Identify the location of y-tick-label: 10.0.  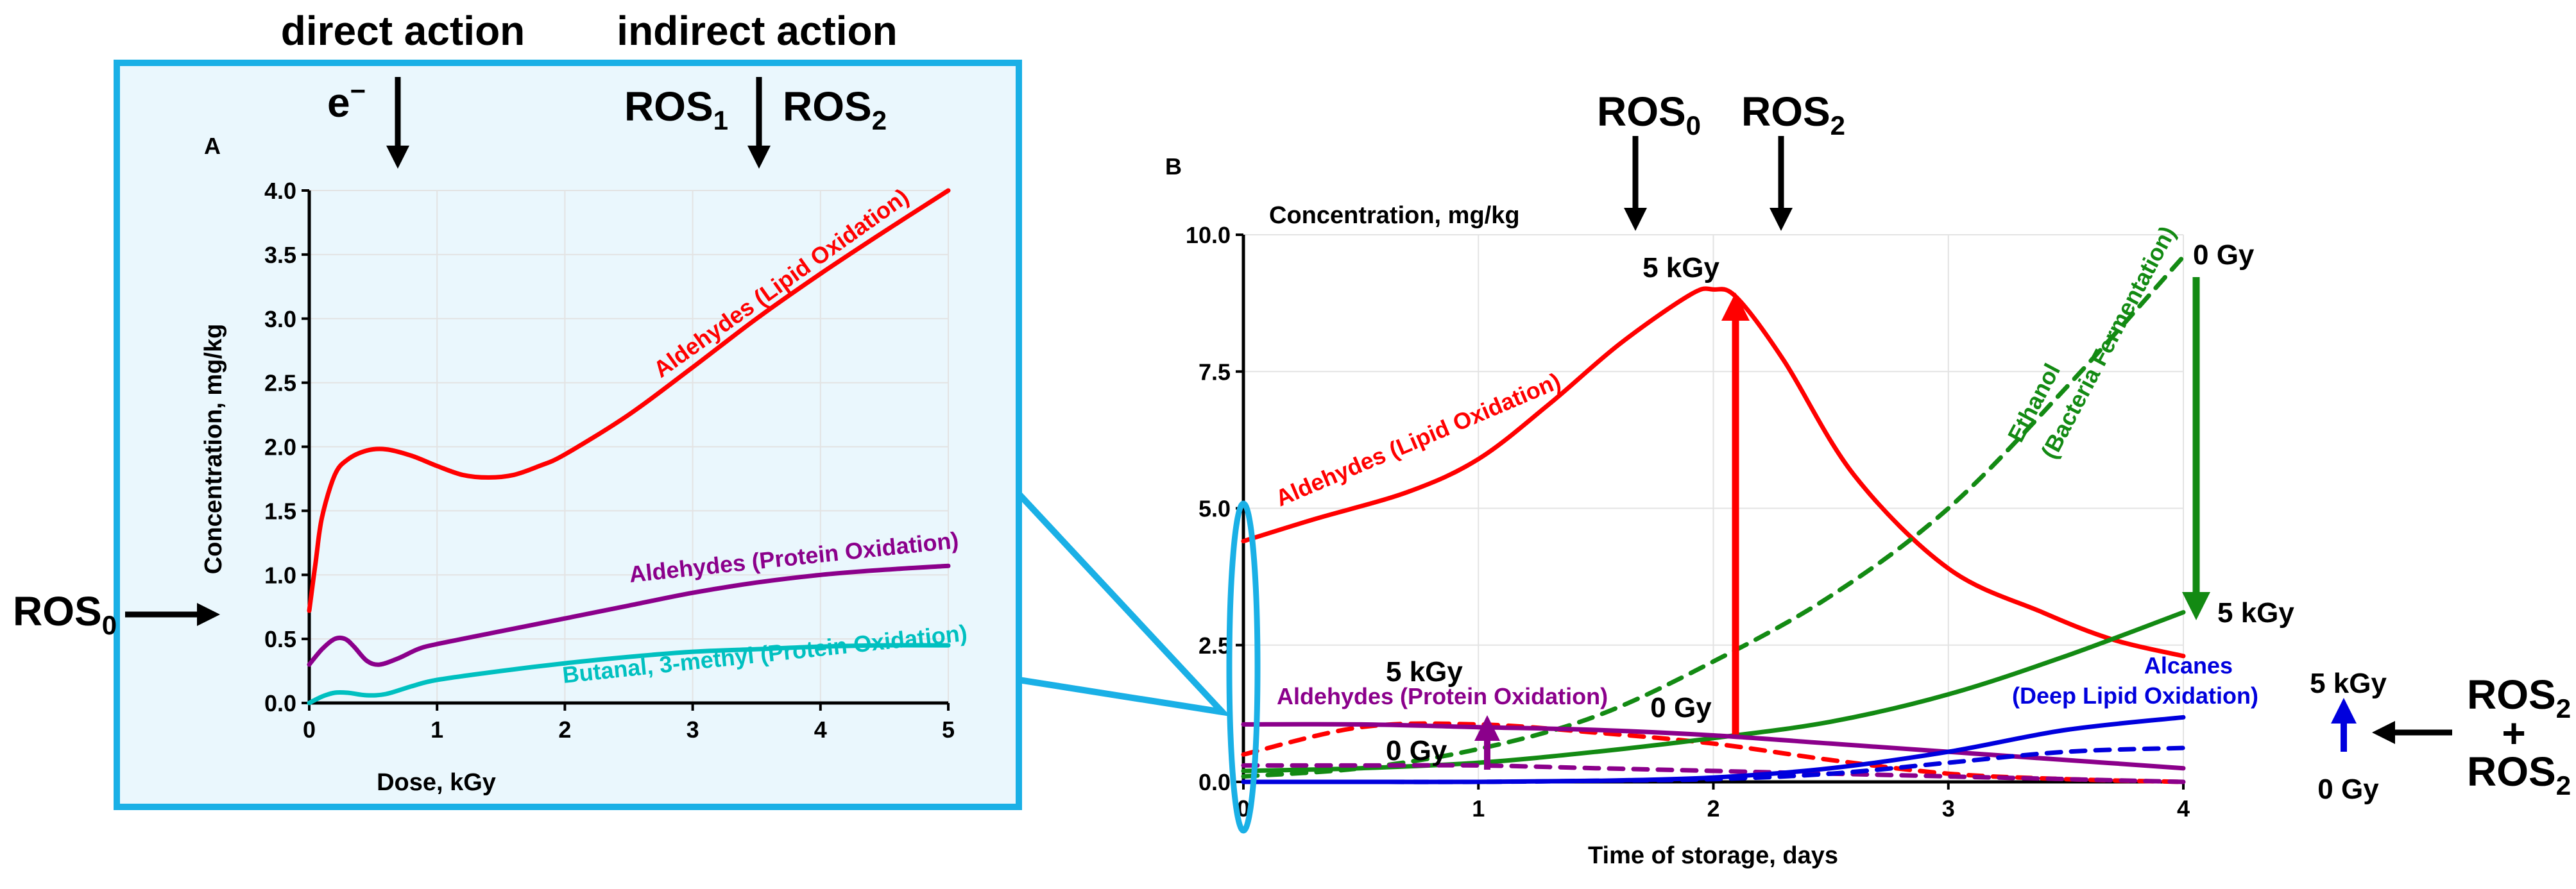
(1208, 235).